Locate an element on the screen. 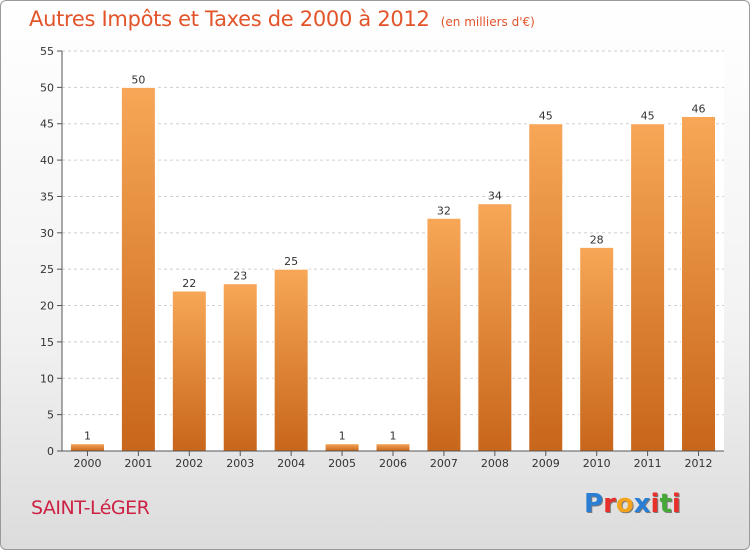 This screenshot has width=750, height=550. x-tick-label: 2011 is located at coordinates (648, 463).